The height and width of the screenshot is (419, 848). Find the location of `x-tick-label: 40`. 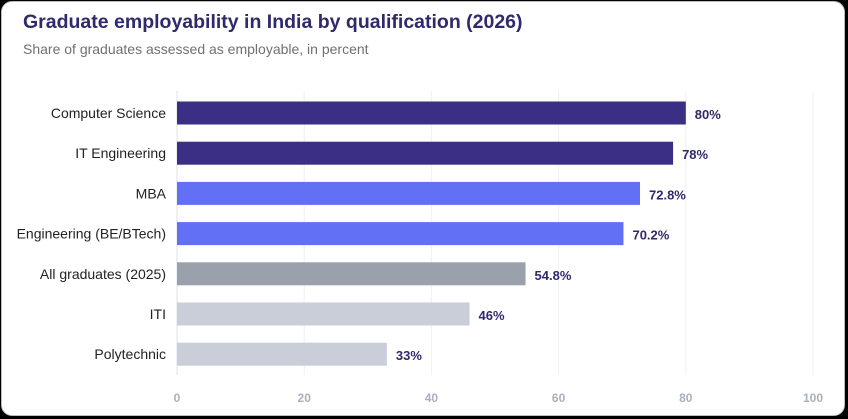

x-tick-label: 40 is located at coordinates (432, 398).